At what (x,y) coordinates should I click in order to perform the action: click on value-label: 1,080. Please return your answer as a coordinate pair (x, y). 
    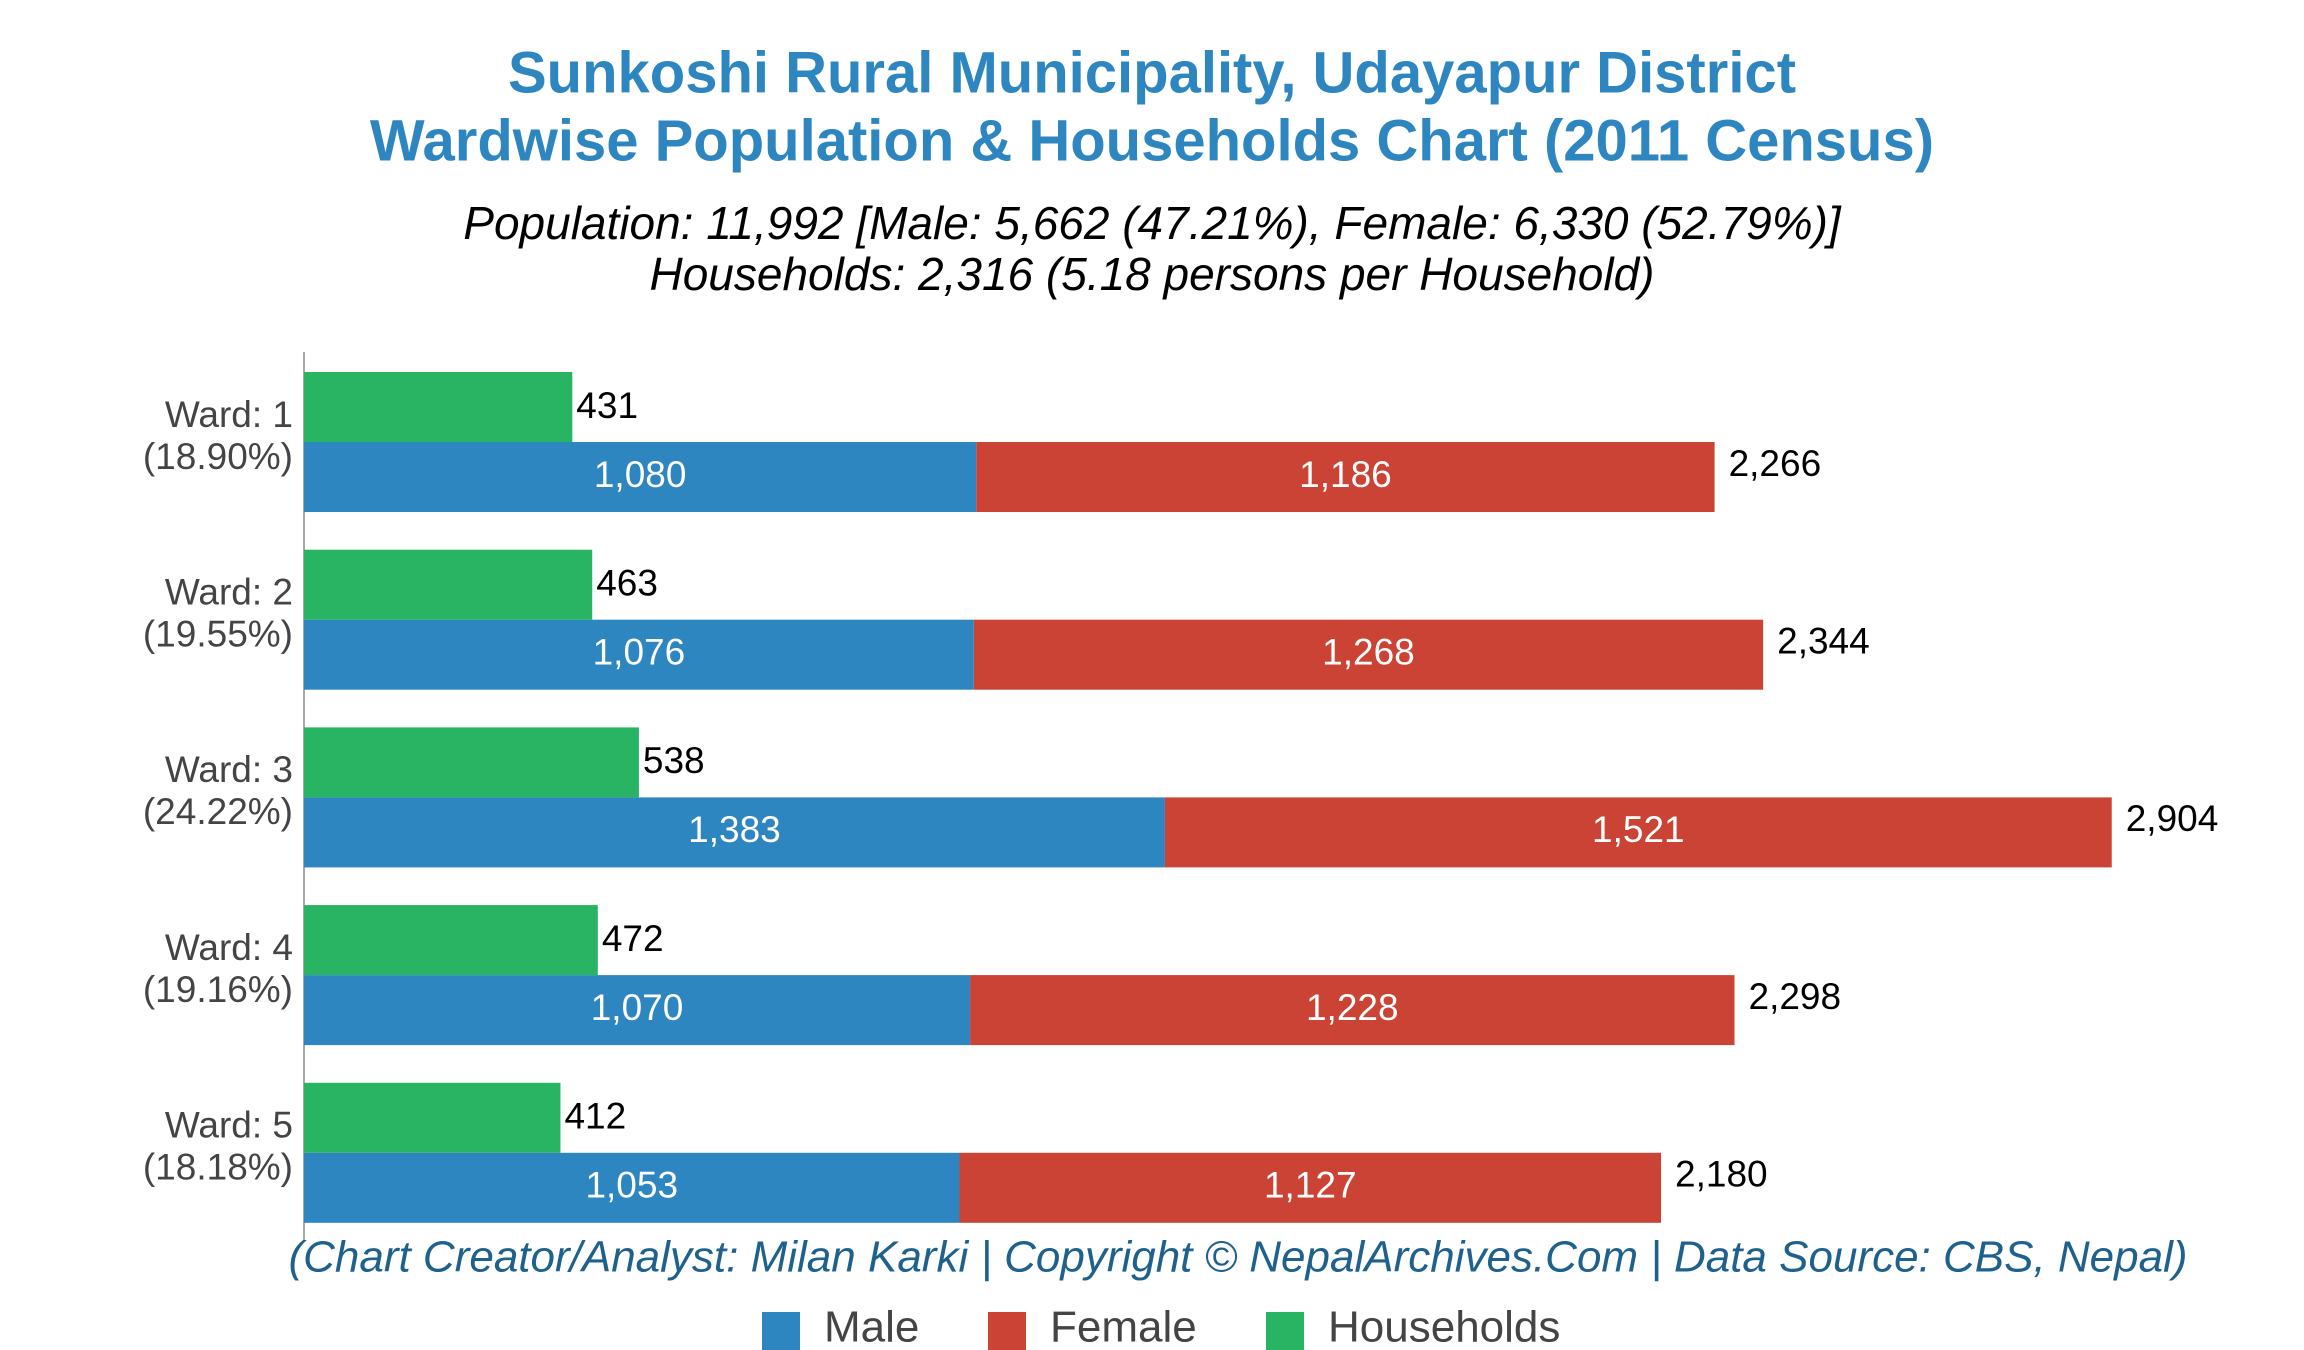
    Looking at the image, I should click on (640, 474).